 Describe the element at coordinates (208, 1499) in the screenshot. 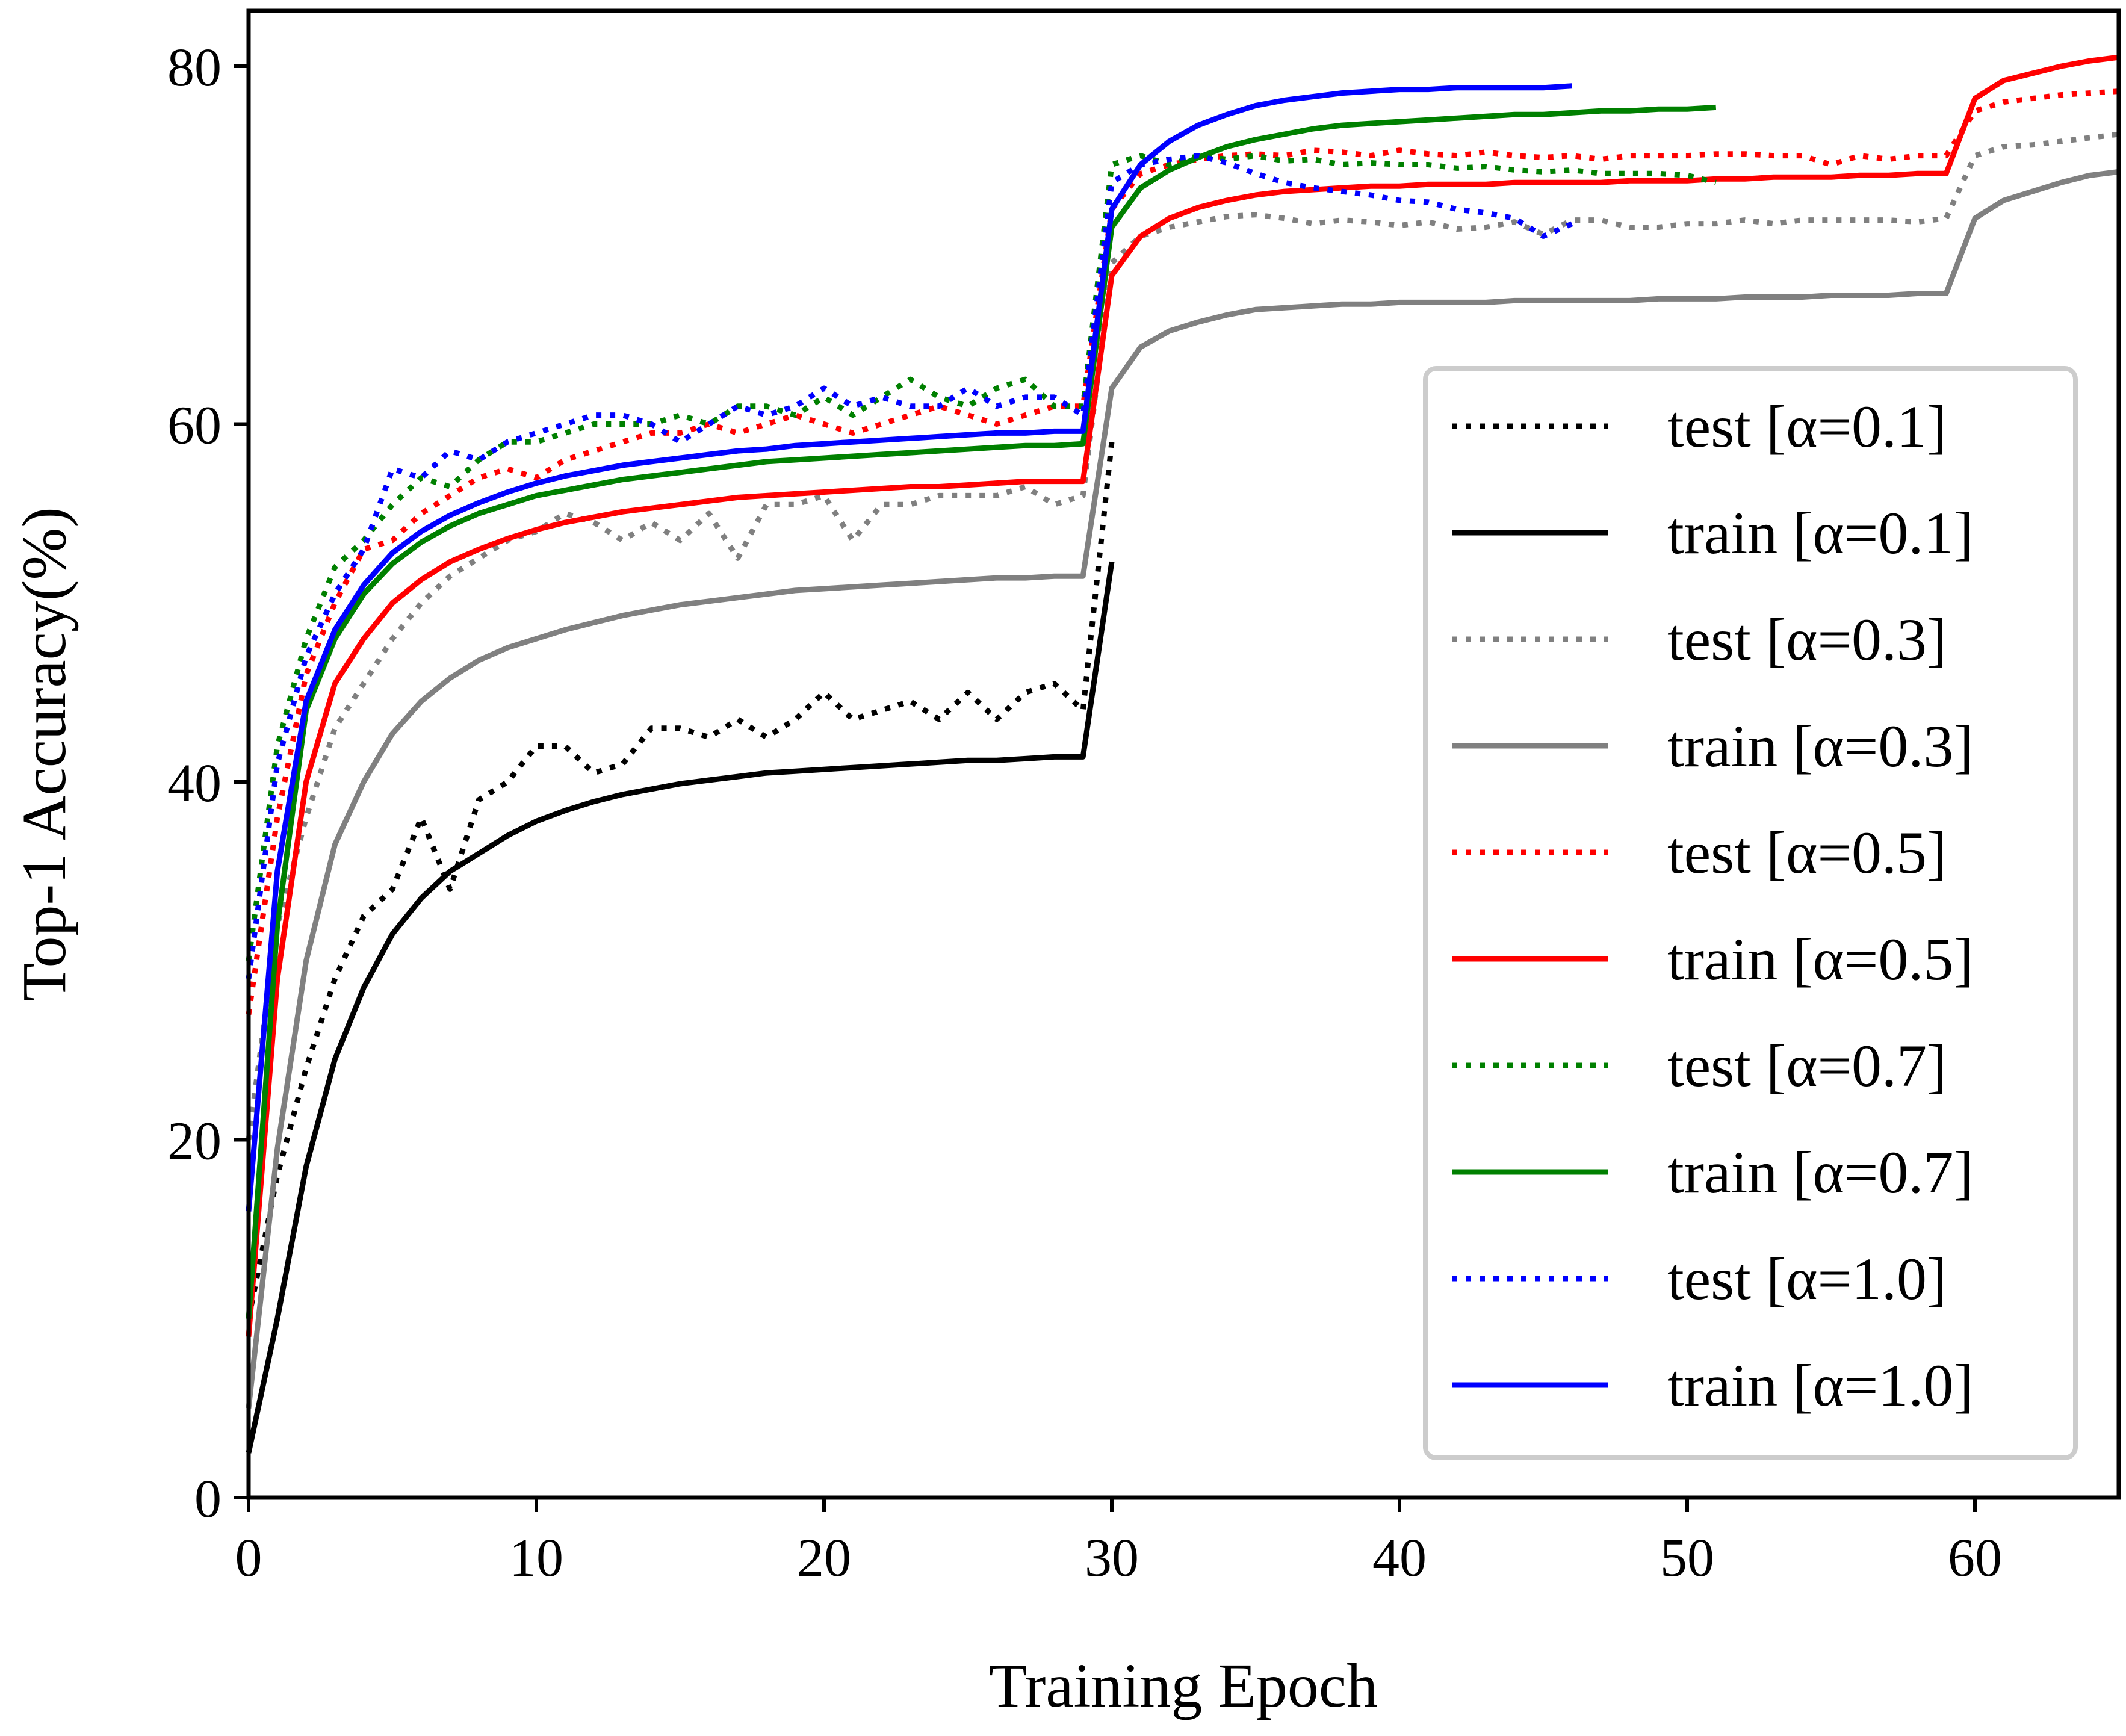

I see `y-tick-label: 0` at that location.